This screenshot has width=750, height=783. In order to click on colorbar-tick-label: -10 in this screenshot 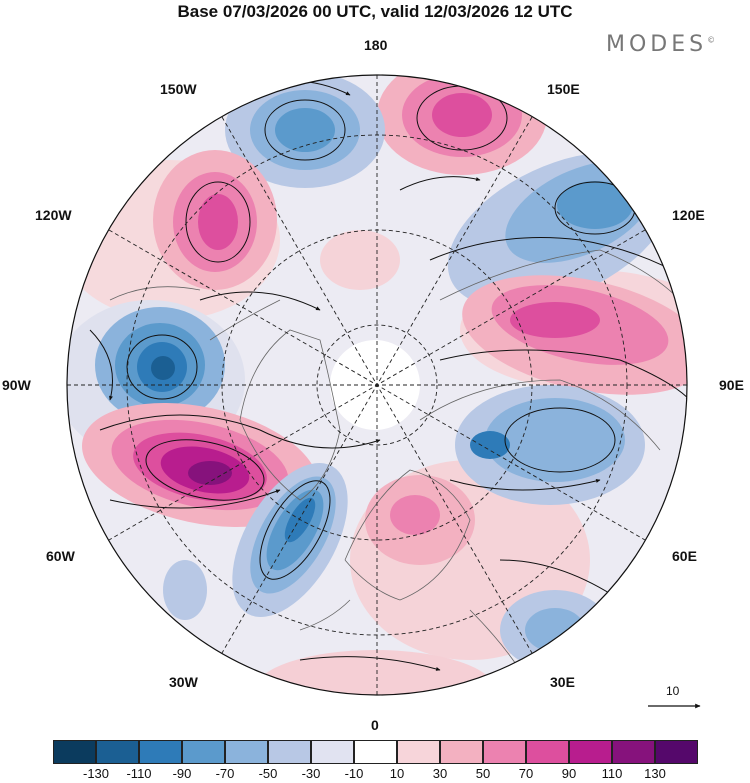, I will do `click(354, 773)`.